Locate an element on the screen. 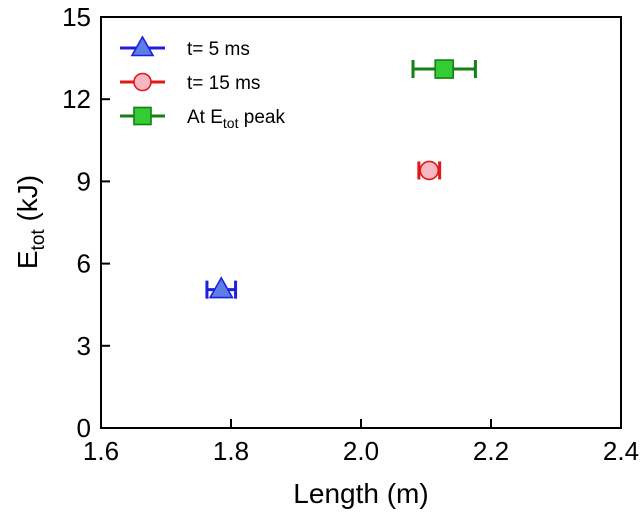  data-point-circle is located at coordinates (429, 170).